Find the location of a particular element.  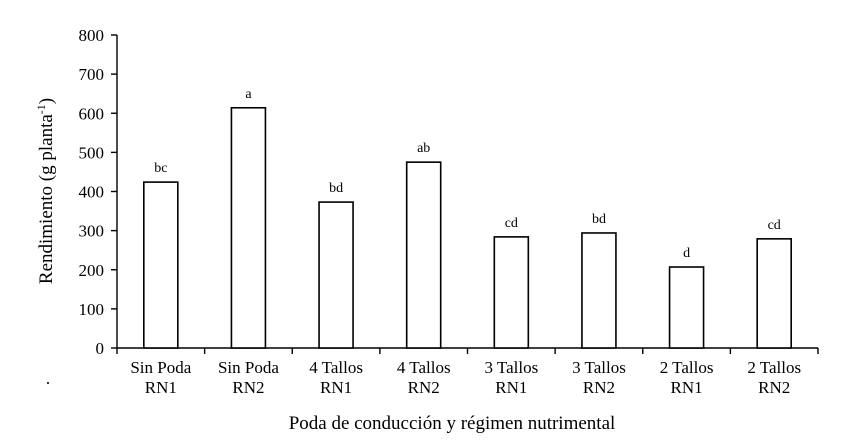

y-tick-label: 0 is located at coordinates (100, 348).